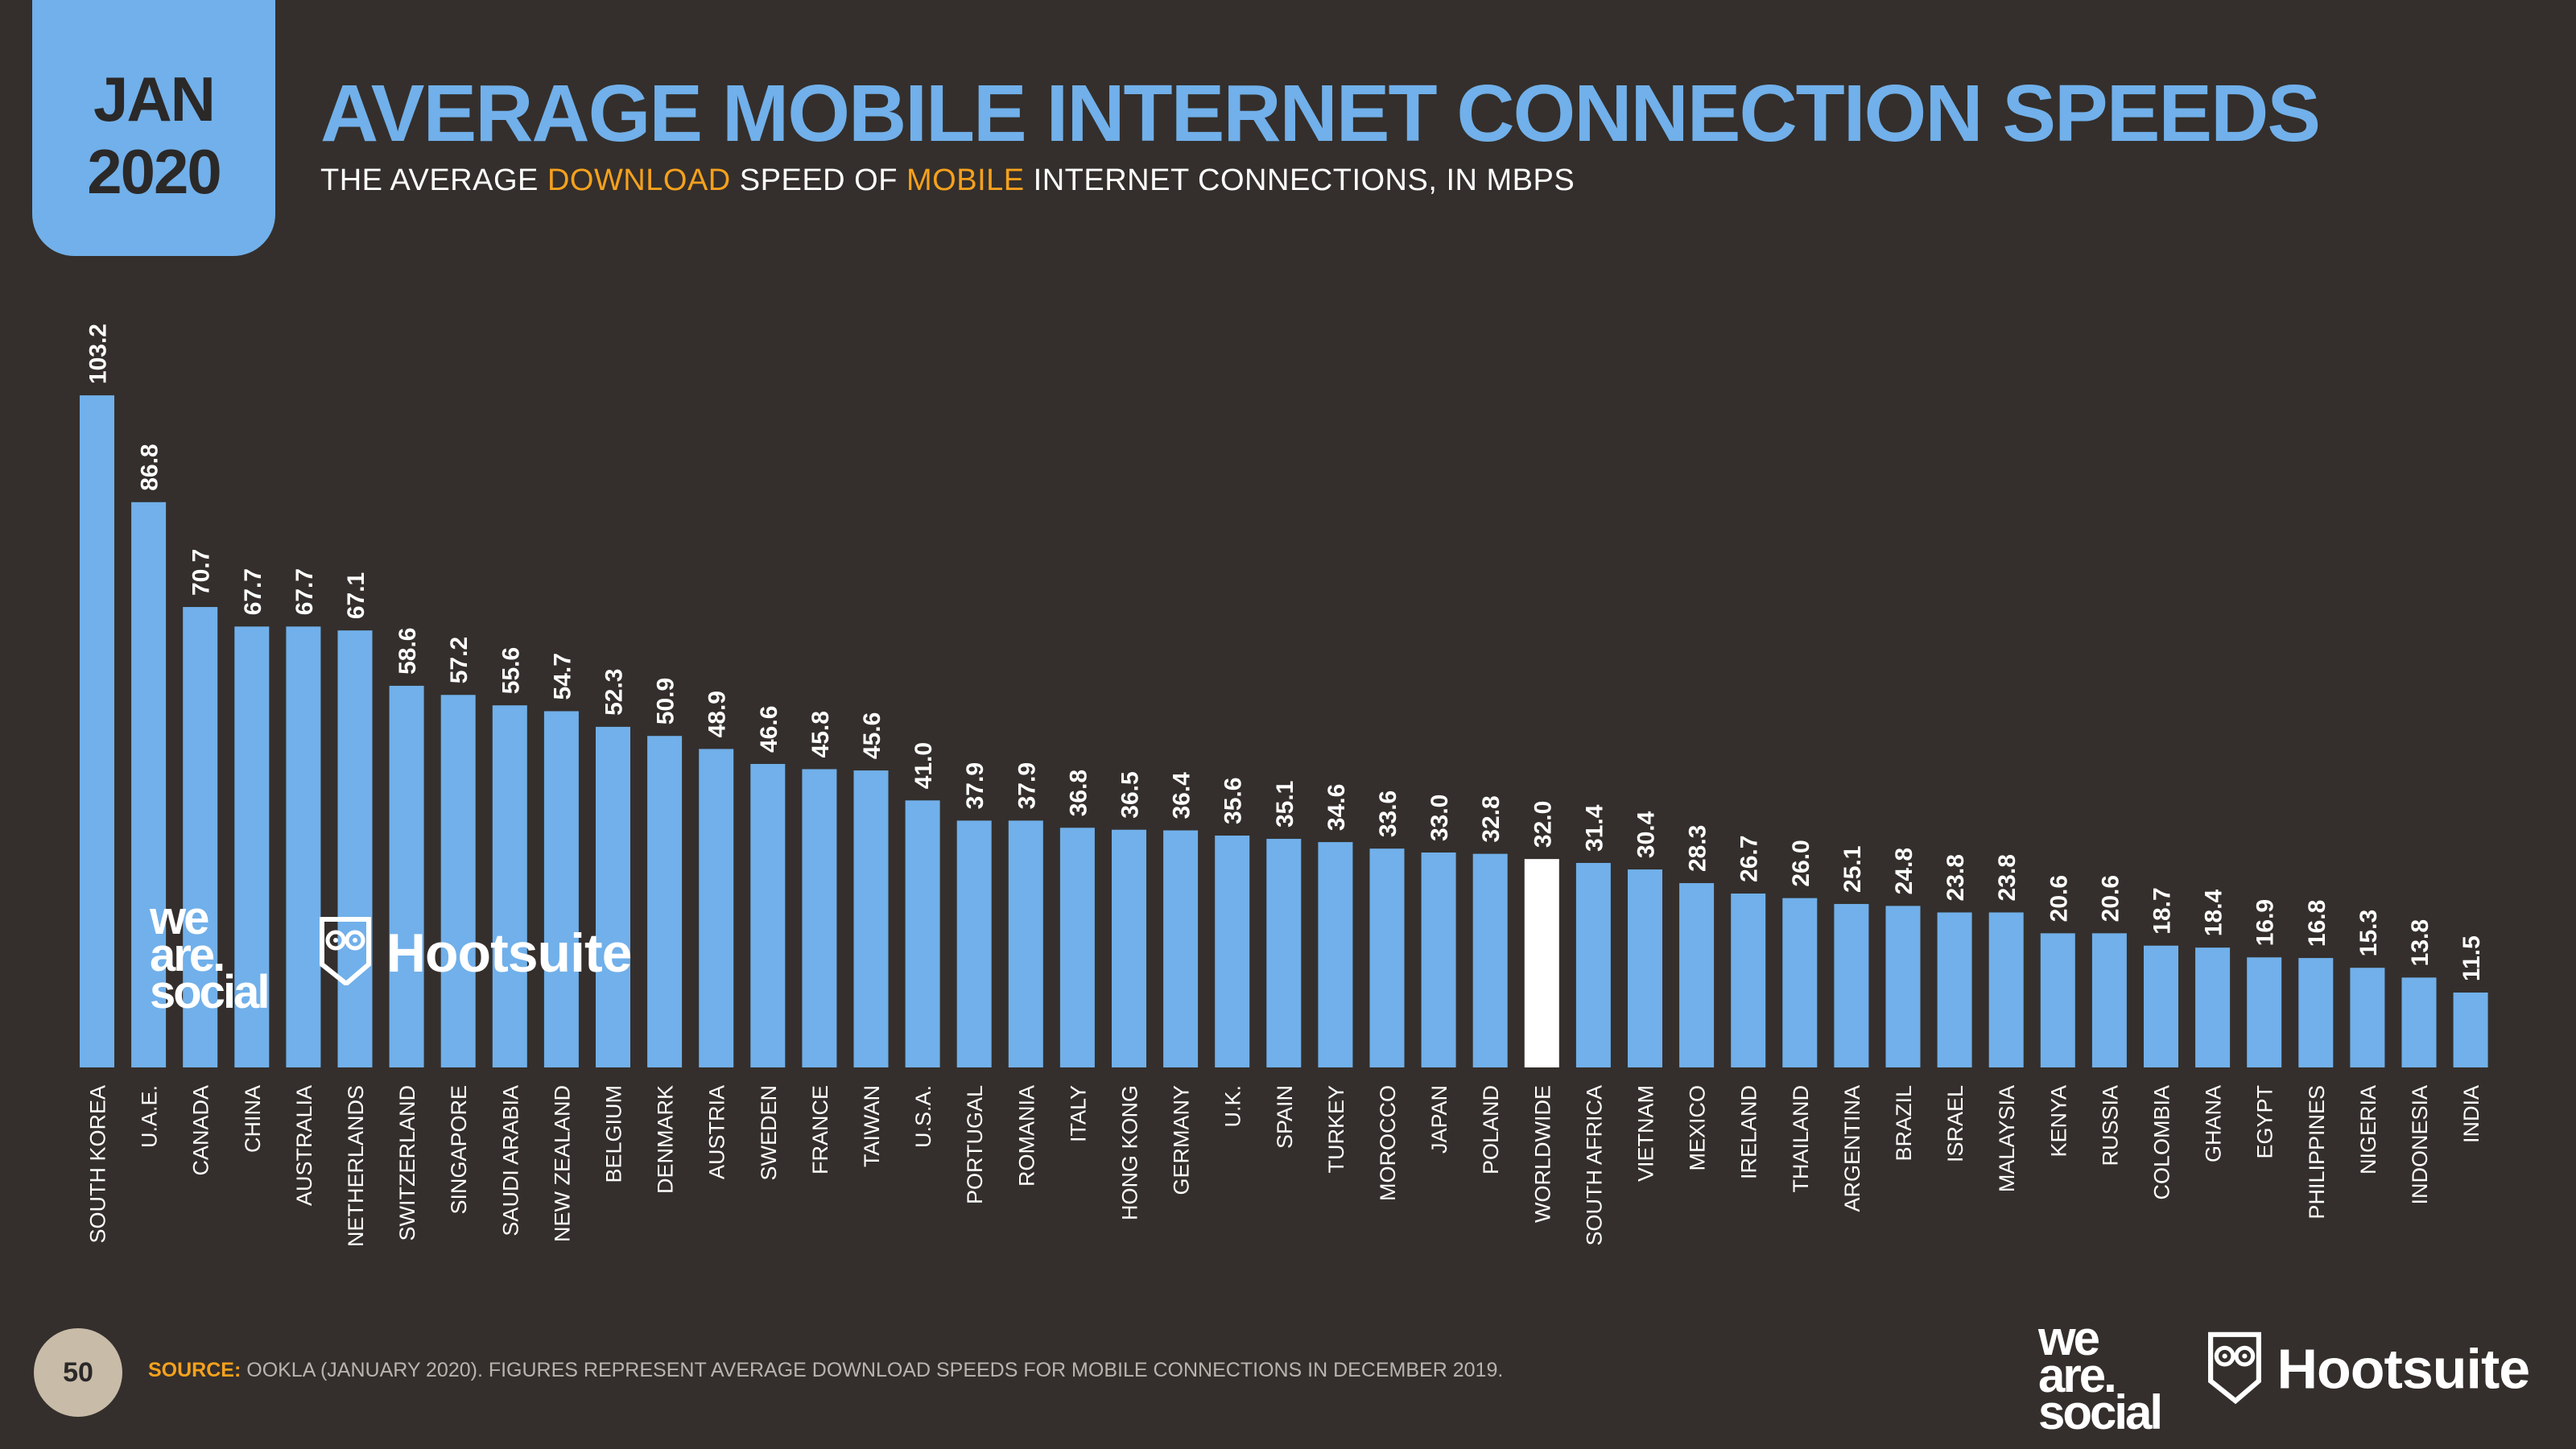  What do you see at coordinates (872, 1126) in the screenshot?
I see `category-label: TAIWAN` at bounding box center [872, 1126].